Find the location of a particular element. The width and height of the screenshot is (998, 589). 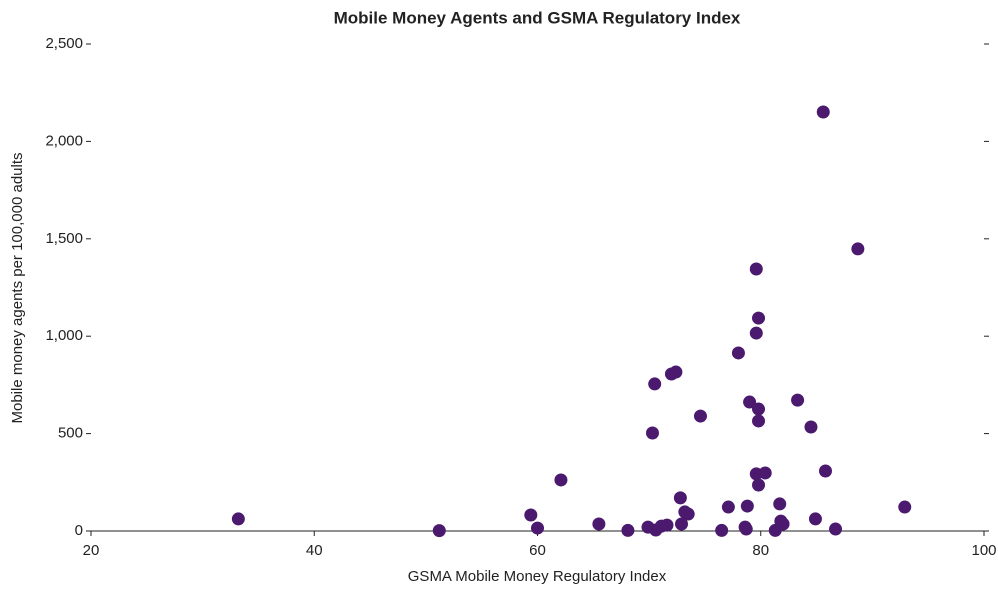

x-tick-label: 60 is located at coordinates (537, 550).